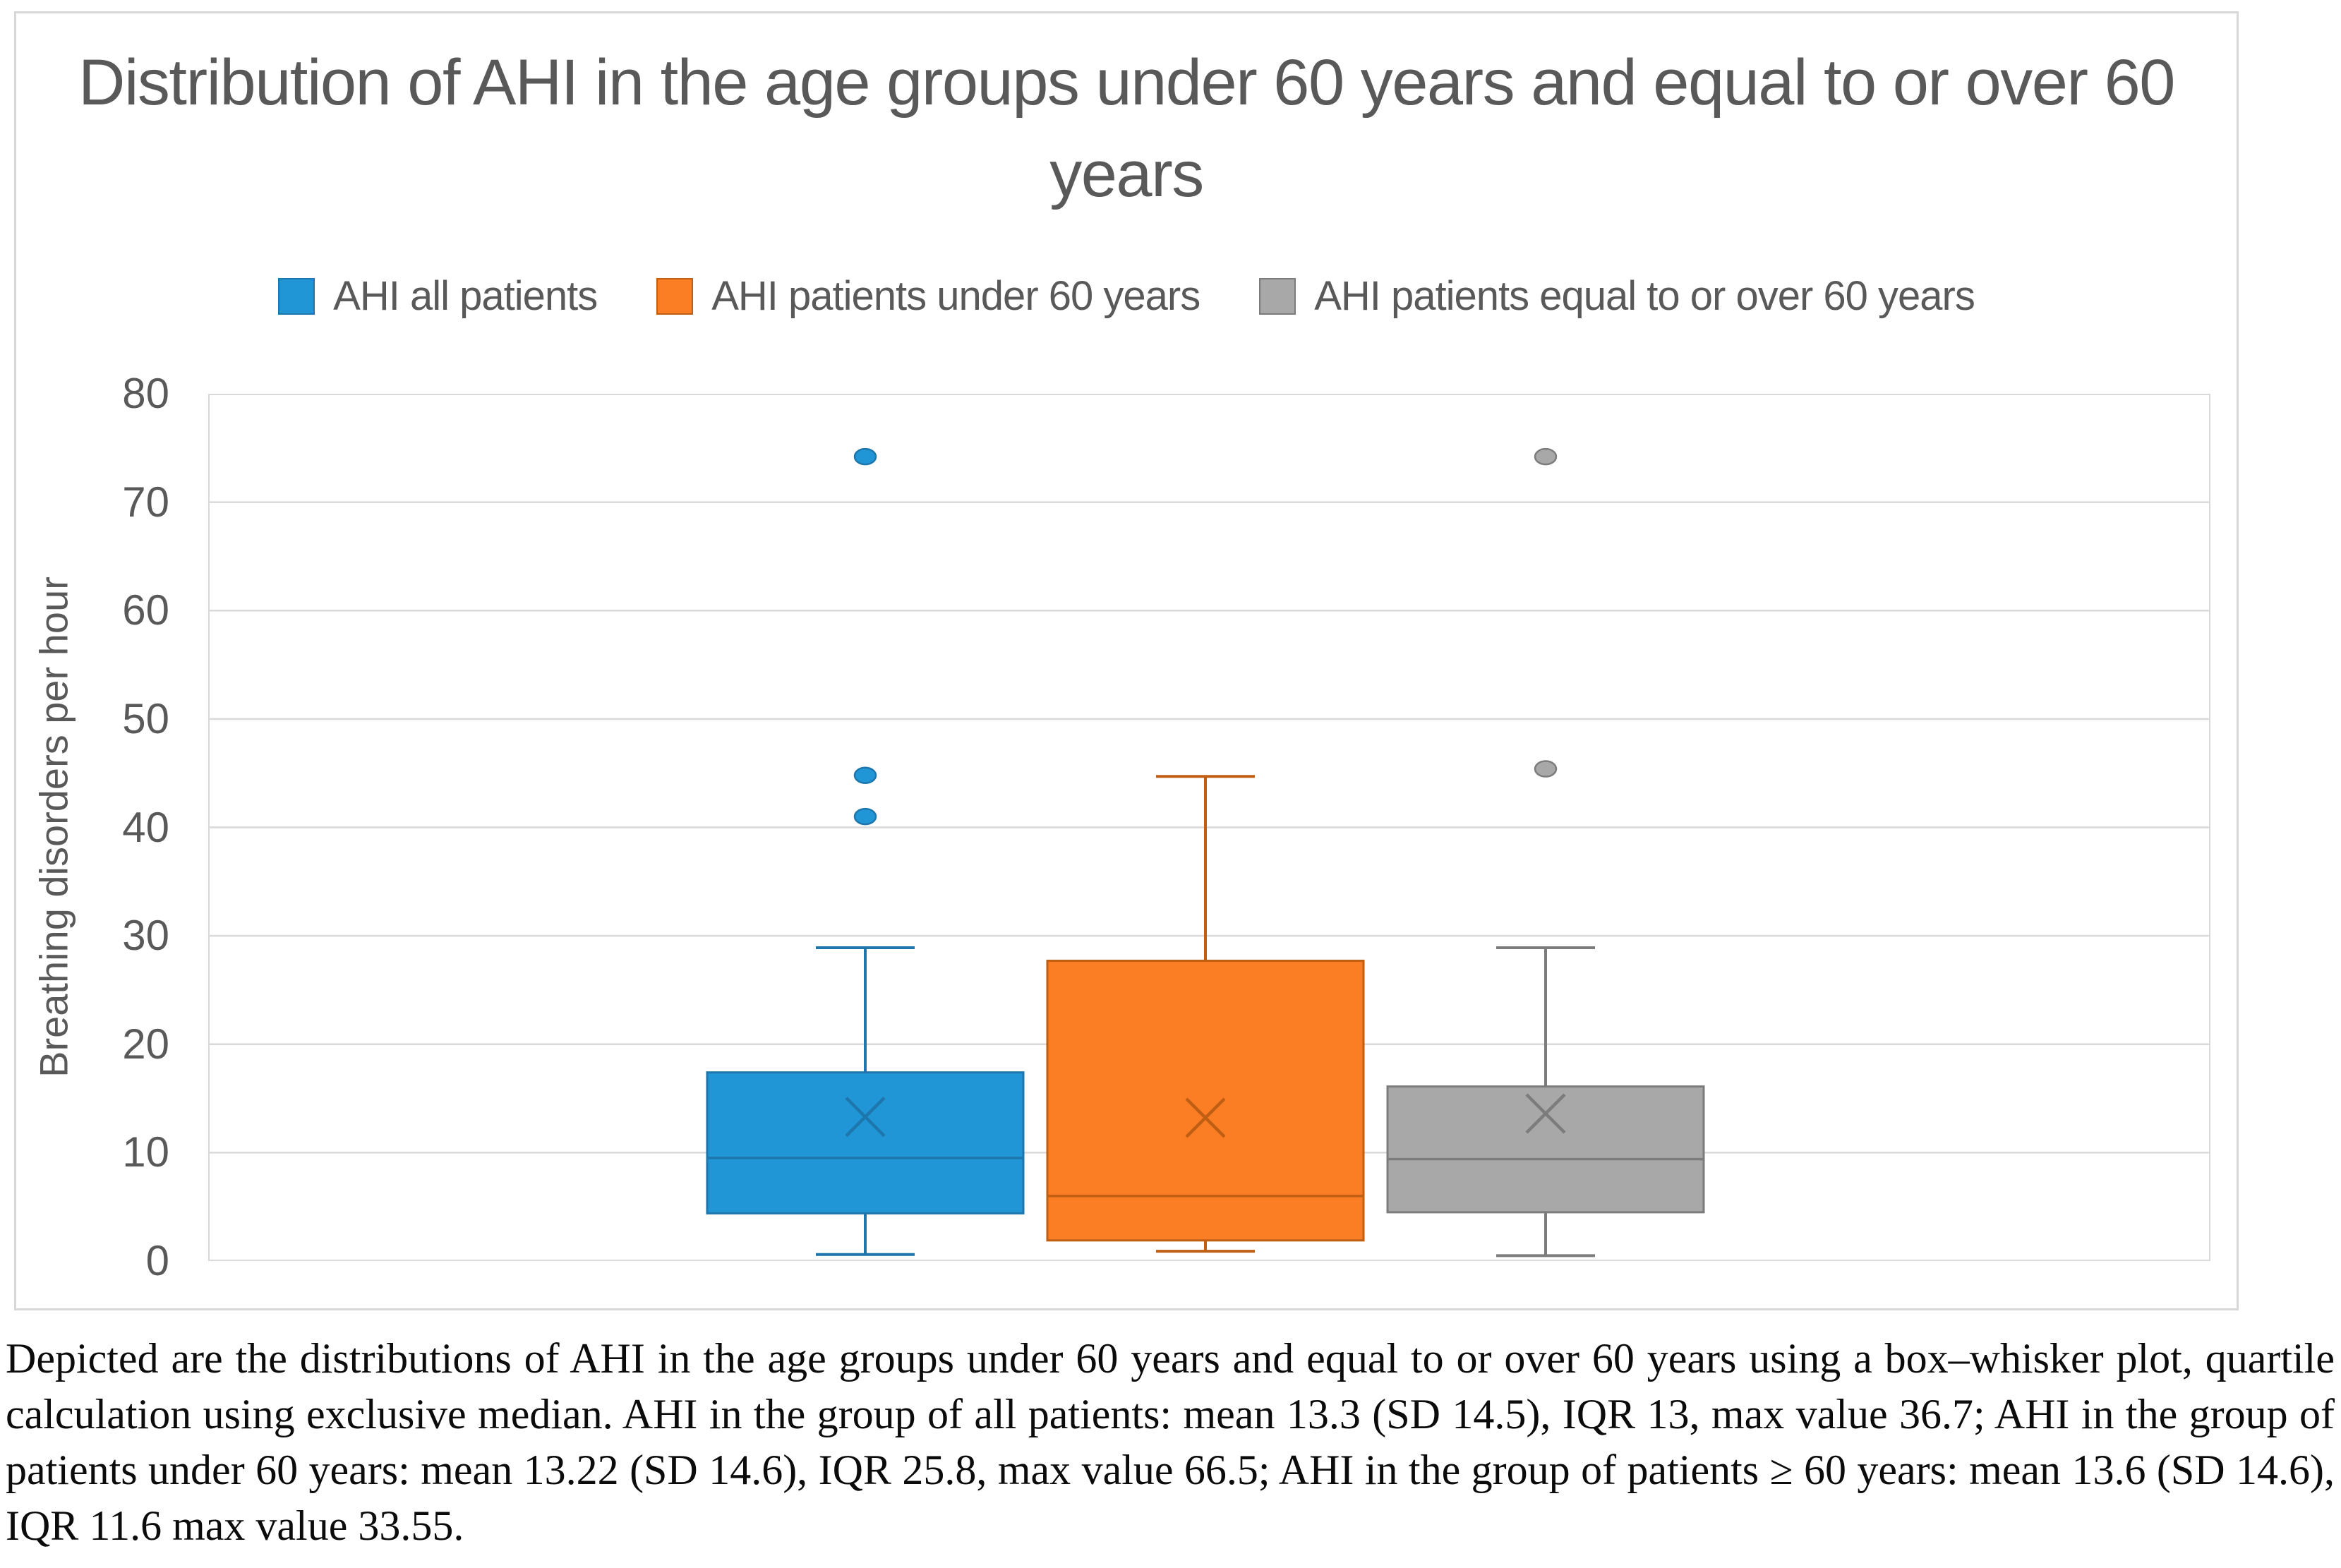  I want to click on legend-item-2: AHI patients equal to or over 60 years, so click(1617, 296).